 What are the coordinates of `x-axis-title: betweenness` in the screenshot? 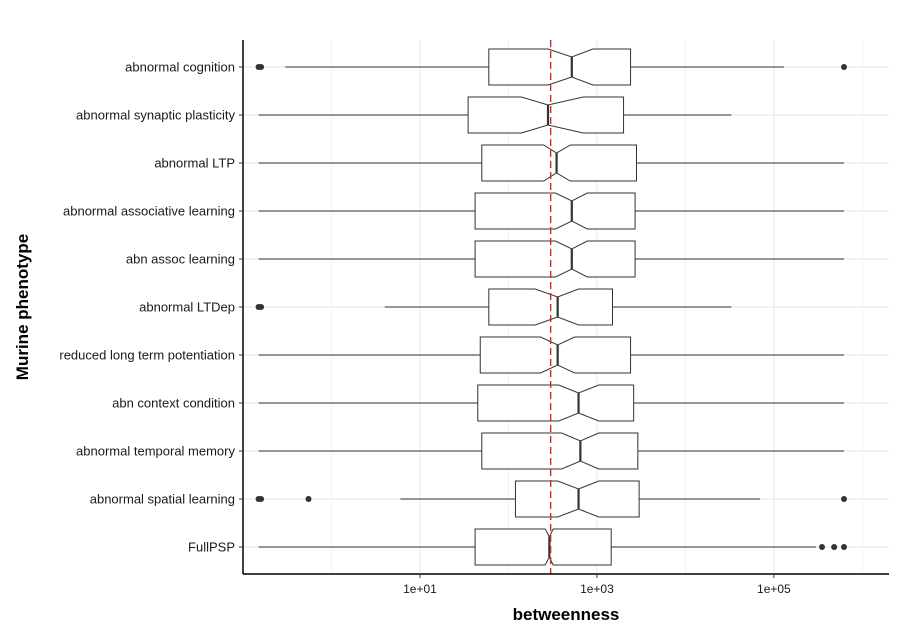 It's located at (566, 614).